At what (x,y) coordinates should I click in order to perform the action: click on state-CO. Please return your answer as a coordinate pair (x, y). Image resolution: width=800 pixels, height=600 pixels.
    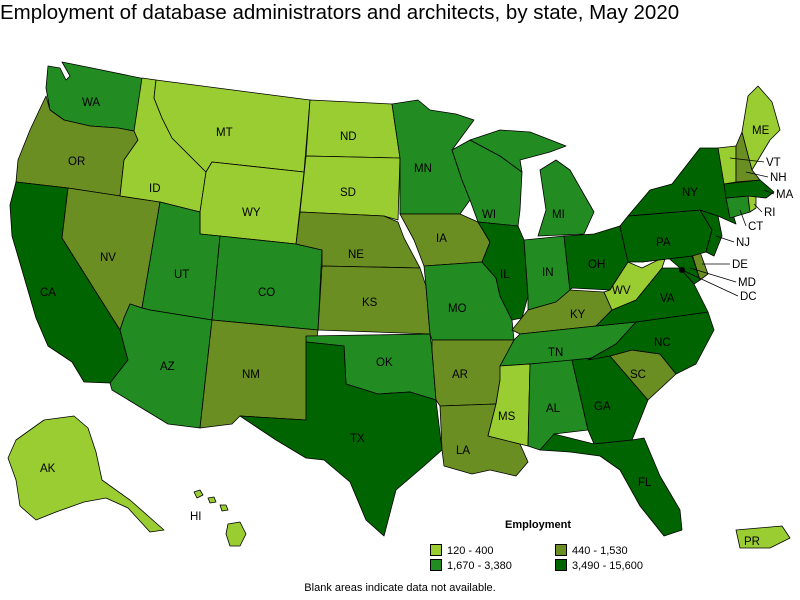
    Looking at the image, I should click on (267, 283).